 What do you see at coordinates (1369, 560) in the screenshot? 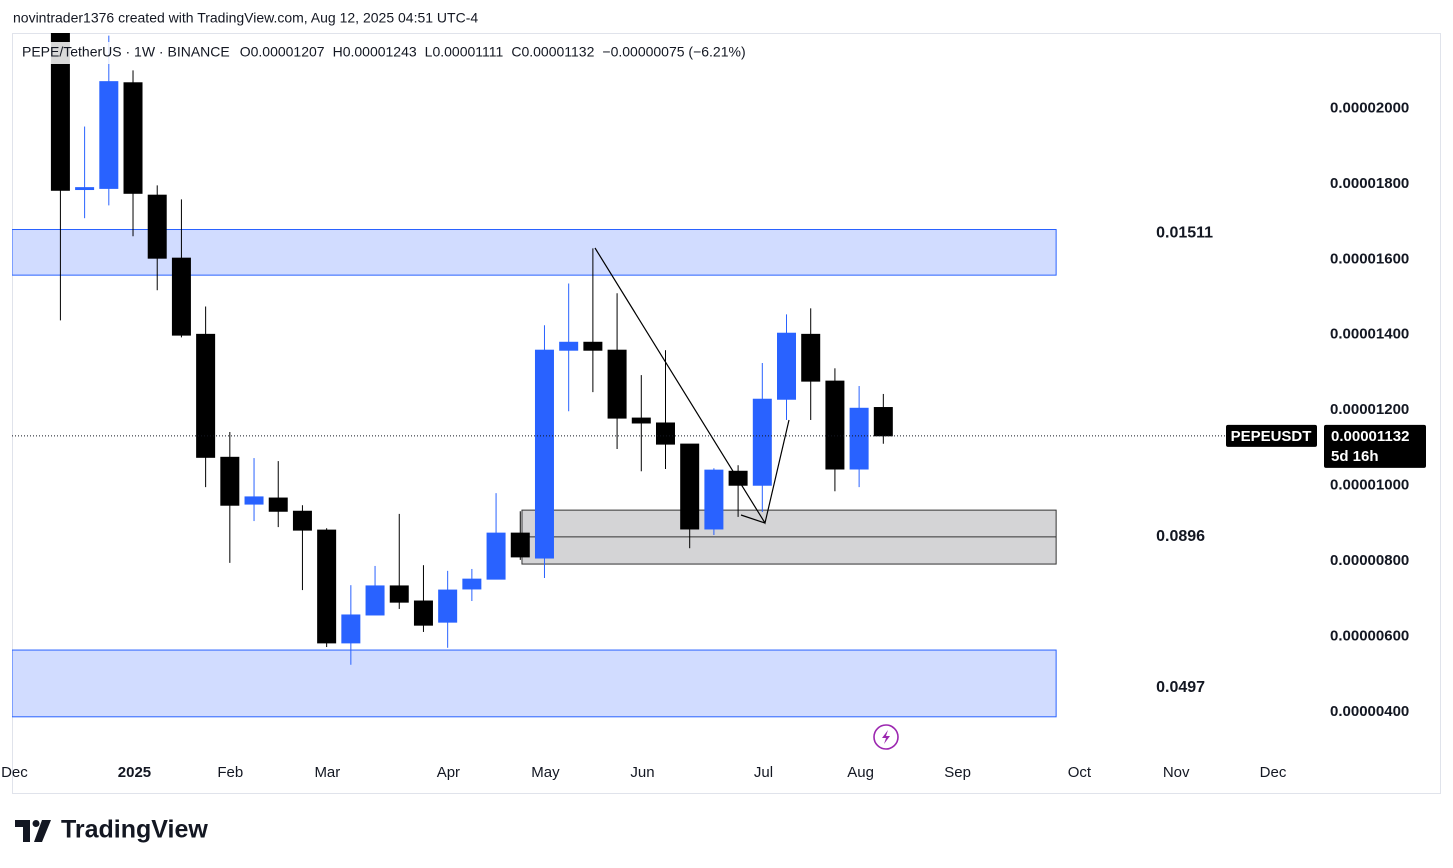
I see `y-tick-label: 0.00000800` at bounding box center [1369, 560].